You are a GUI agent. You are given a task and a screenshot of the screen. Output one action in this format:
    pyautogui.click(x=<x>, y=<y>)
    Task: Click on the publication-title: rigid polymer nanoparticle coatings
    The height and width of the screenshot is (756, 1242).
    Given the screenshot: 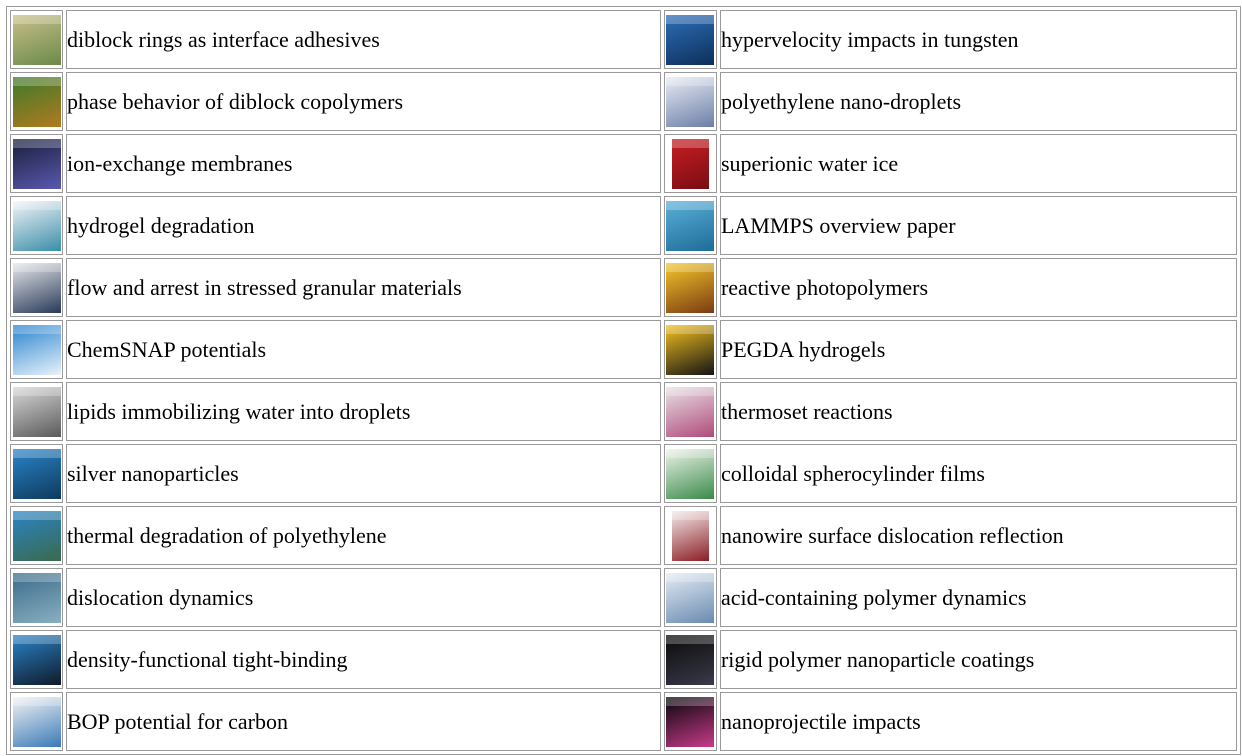 What is the action you would take?
    pyautogui.click(x=877, y=659)
    